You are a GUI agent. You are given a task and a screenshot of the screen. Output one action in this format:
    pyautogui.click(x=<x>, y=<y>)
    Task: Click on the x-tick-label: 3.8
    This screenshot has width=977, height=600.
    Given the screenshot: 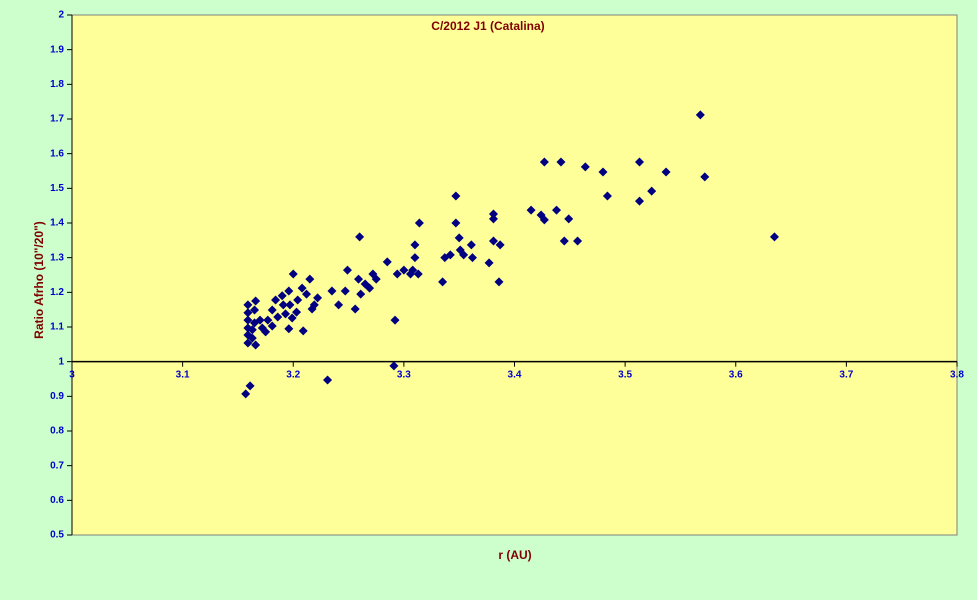 What is the action you would take?
    pyautogui.click(x=957, y=374)
    